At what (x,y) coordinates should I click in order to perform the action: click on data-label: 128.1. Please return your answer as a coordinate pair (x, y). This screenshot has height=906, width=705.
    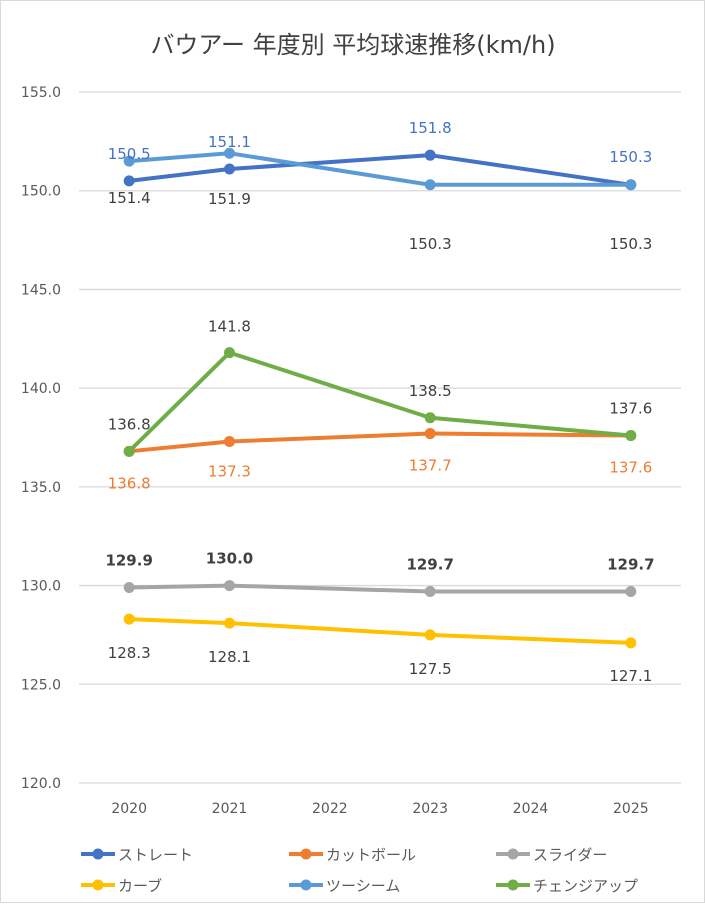
    Looking at the image, I should click on (229, 657).